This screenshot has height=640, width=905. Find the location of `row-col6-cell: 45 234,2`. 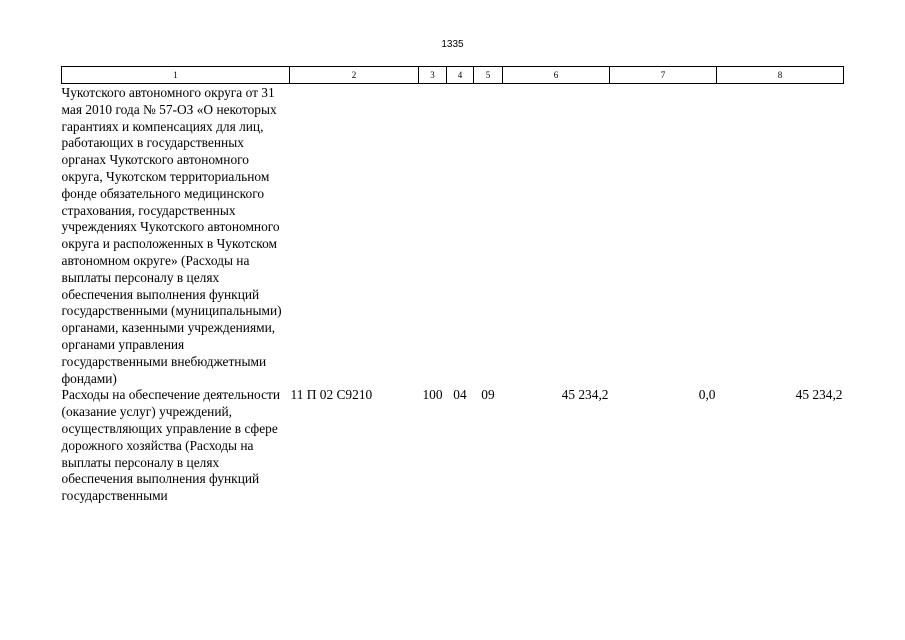

row-col6-cell: 45 234,2 is located at coordinates (585, 395).